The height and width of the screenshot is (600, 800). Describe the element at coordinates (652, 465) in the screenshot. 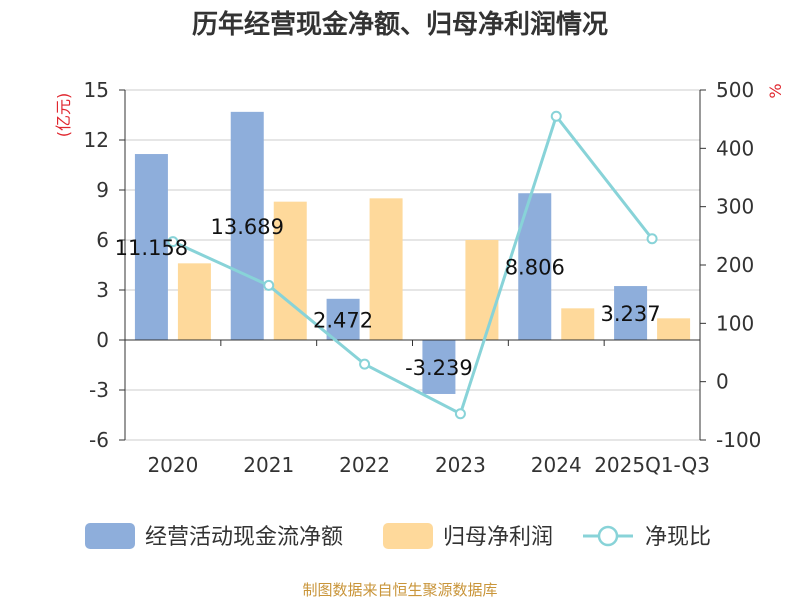

I see `x-tick-label: 2025Q1-Q3` at that location.